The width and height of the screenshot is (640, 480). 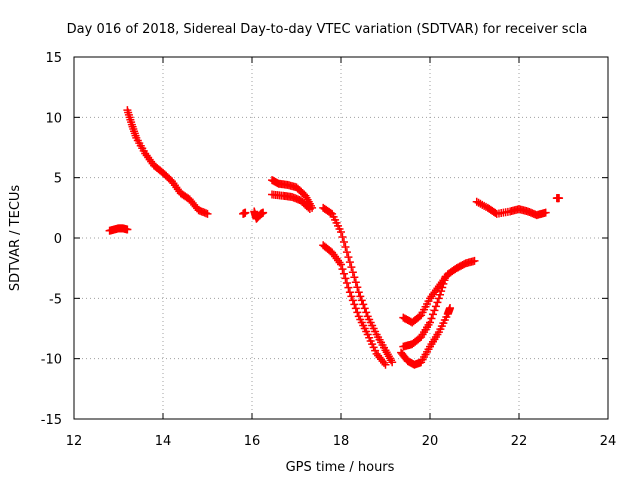 I want to click on x-tick-label: 14, so click(x=163, y=441).